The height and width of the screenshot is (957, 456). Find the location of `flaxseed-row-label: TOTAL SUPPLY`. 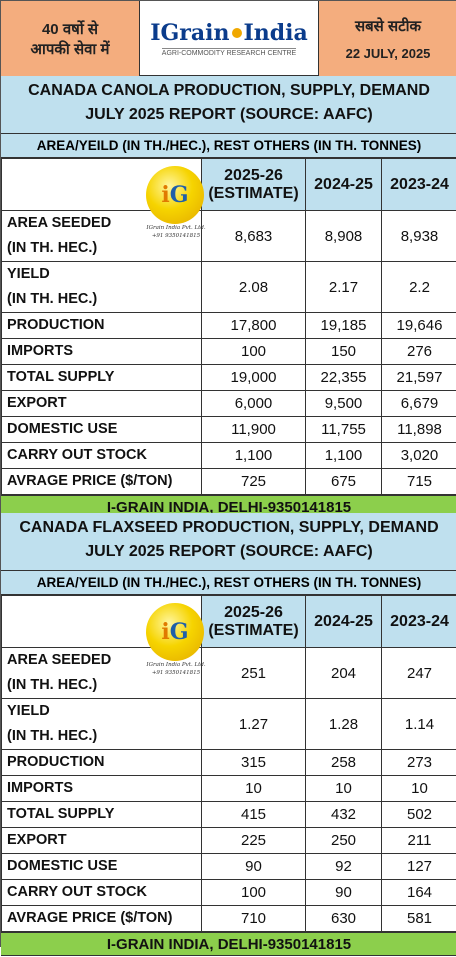

flaxseed-row-label: TOTAL SUPPLY is located at coordinates (102, 815).